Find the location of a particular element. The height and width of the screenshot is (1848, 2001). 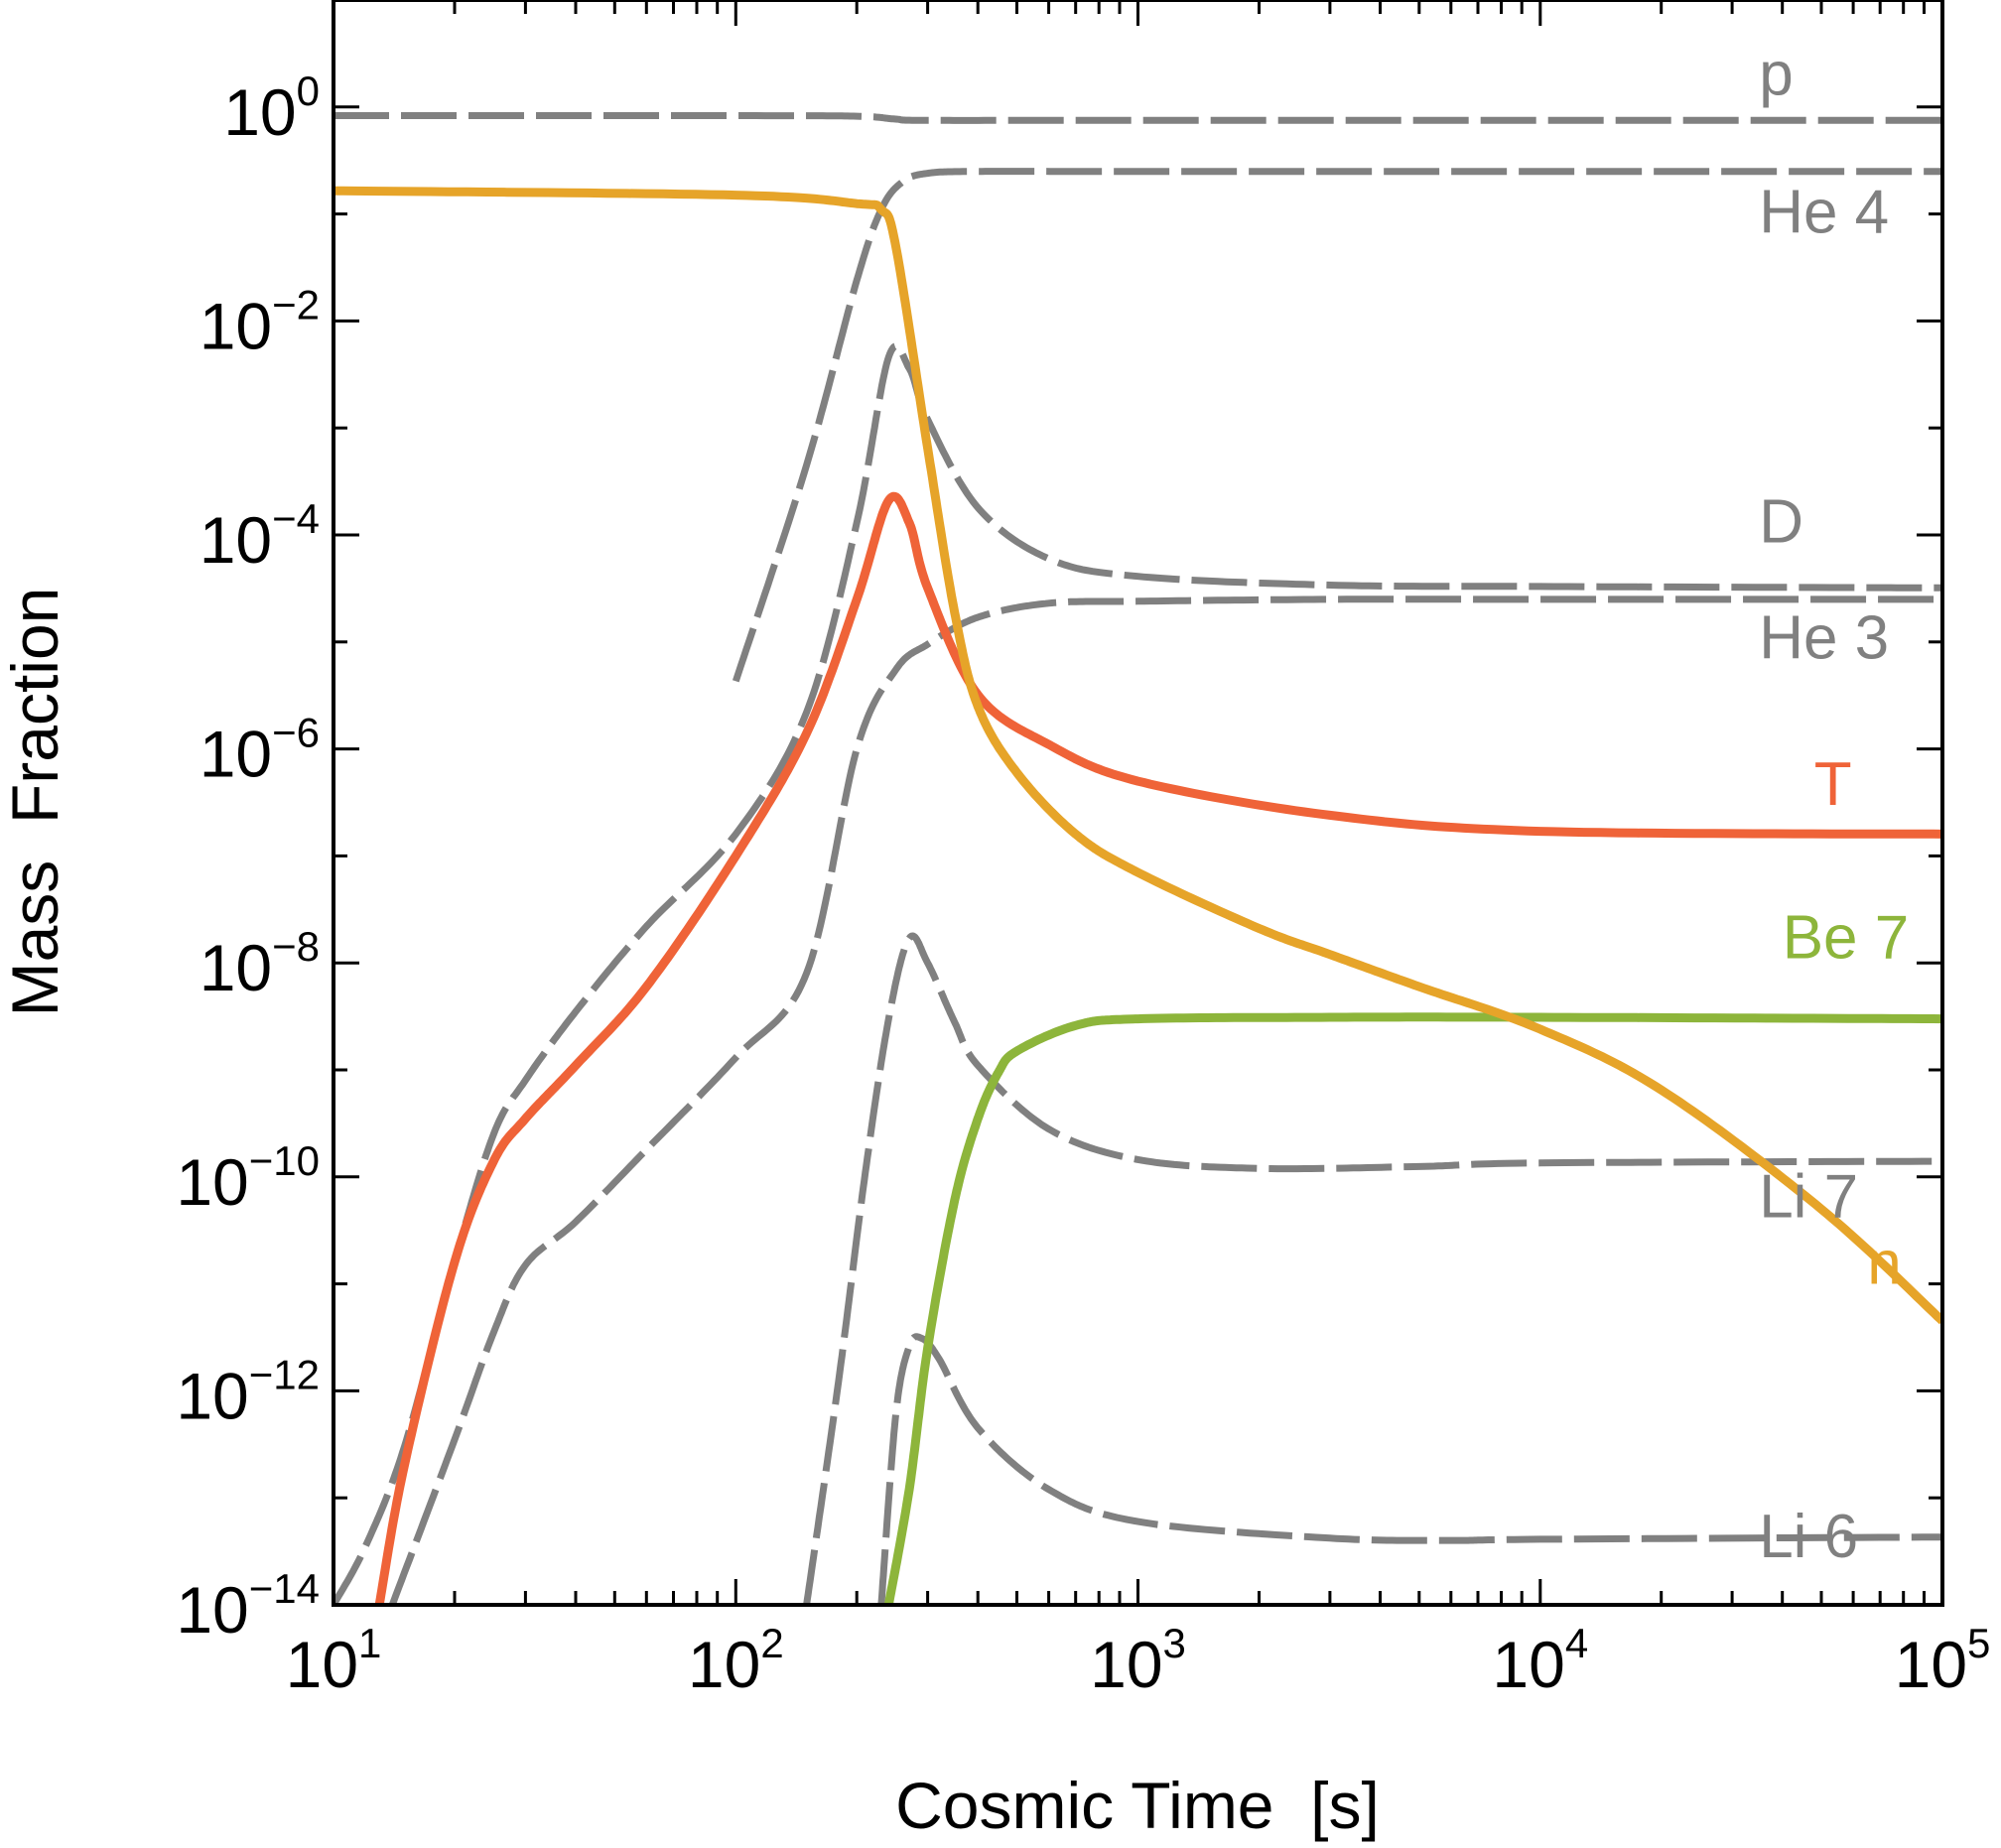

series-label-he3: He 3 is located at coordinates (1824, 638).